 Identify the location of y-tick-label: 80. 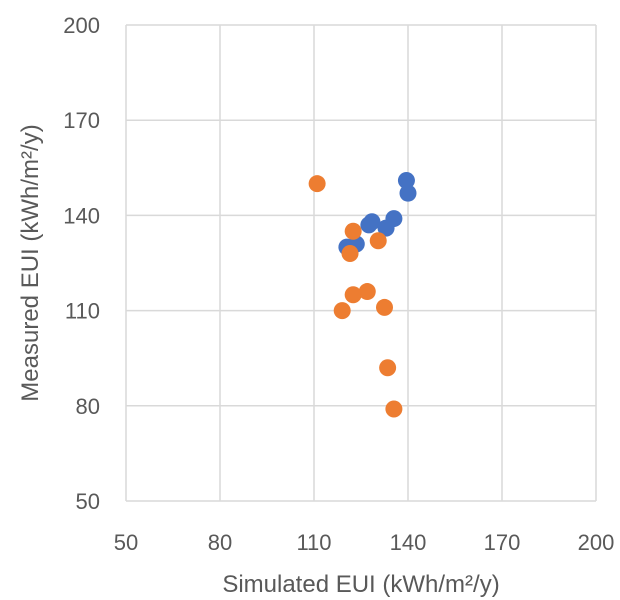
(88, 406).